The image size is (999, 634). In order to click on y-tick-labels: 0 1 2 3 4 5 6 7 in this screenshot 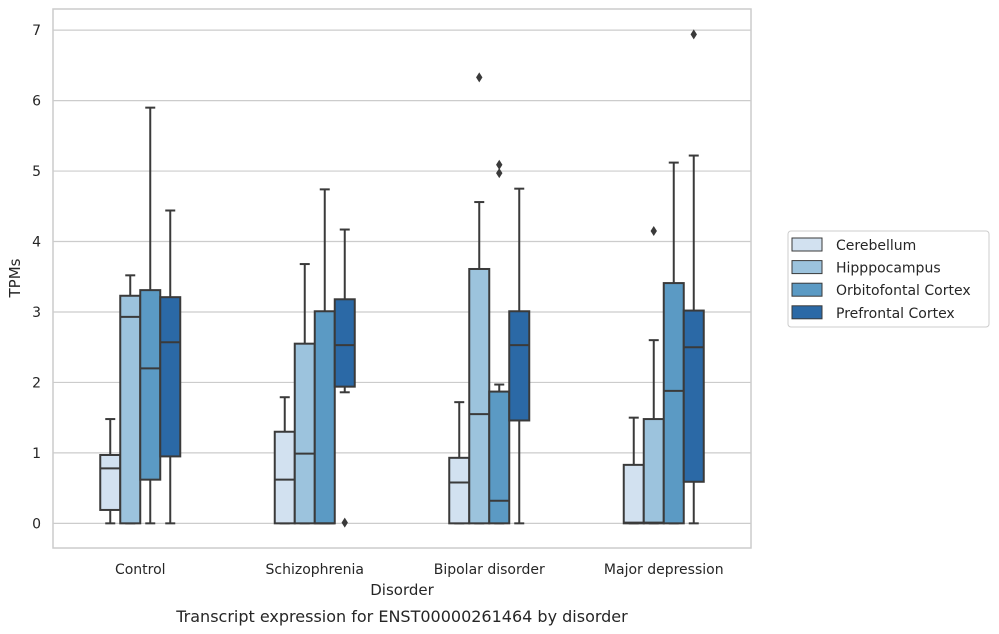, I will do `click(36, 277)`.